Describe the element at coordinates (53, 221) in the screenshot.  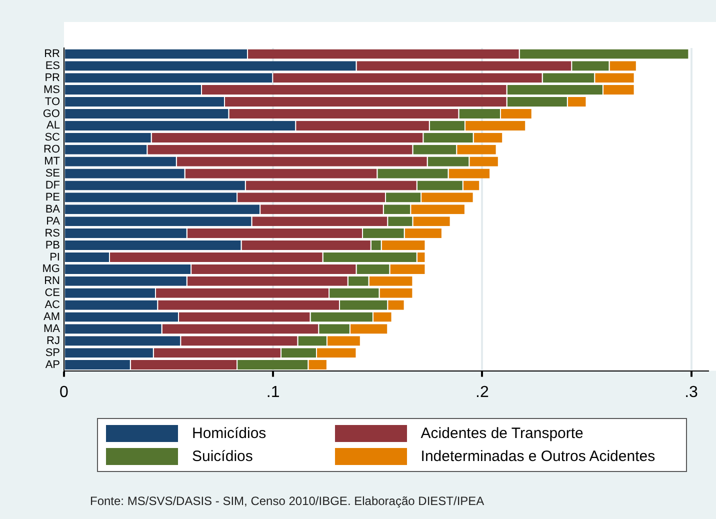
I see `y-tick-label: PA` at that location.